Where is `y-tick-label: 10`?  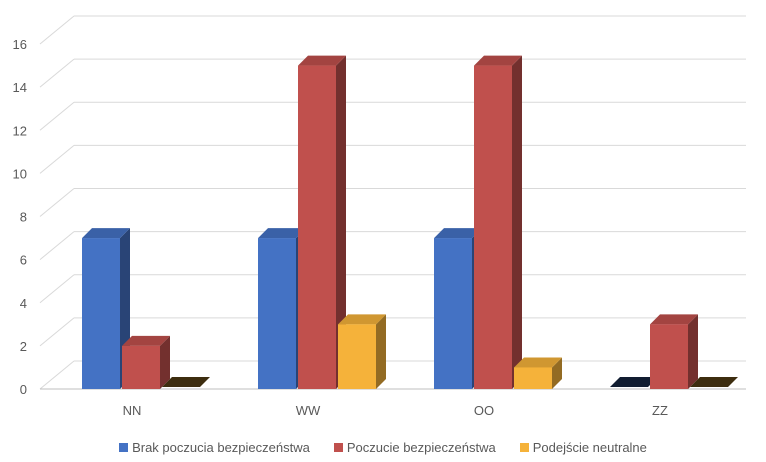 y-tick-label: 10 is located at coordinates (20, 173).